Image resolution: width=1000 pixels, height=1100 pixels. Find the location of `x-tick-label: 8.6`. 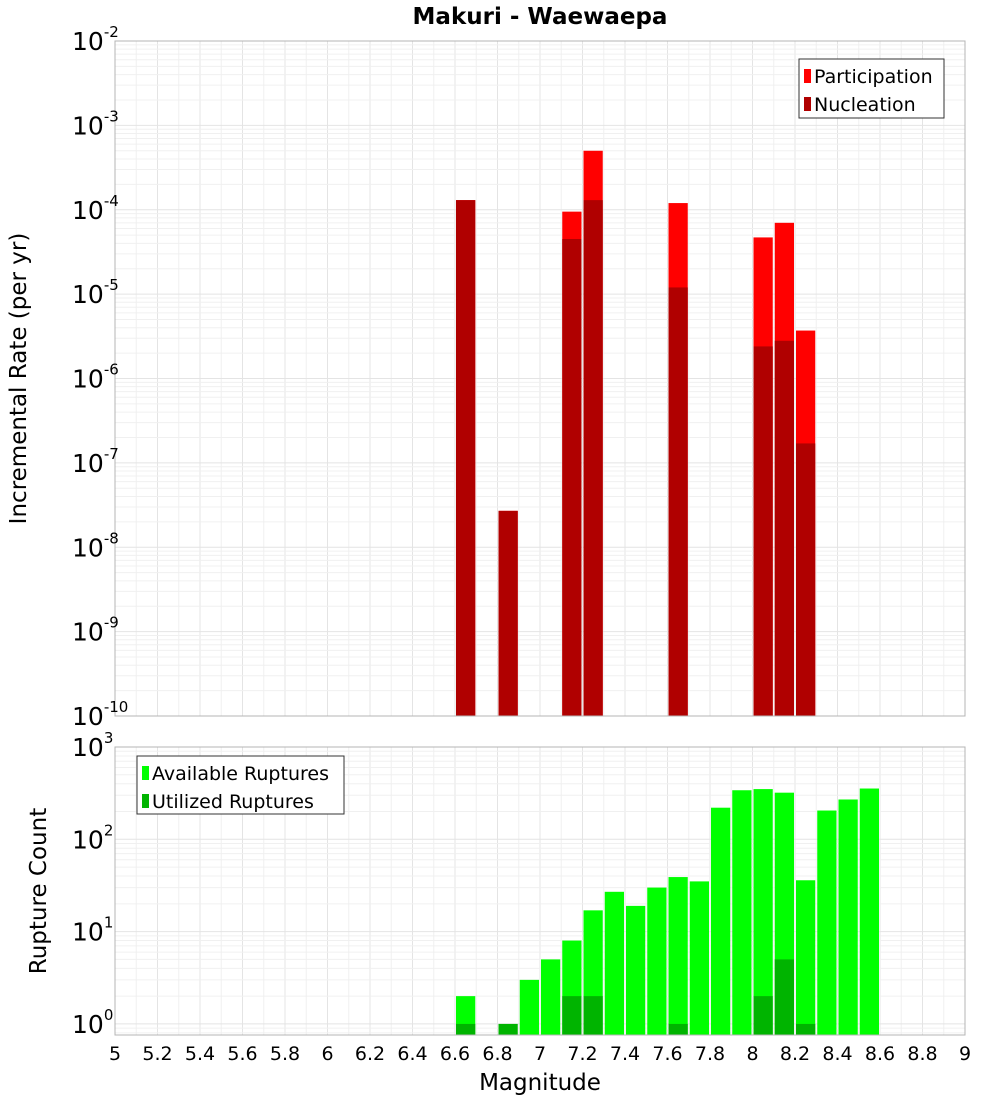

x-tick-label: 8.6 is located at coordinates (880, 1054).